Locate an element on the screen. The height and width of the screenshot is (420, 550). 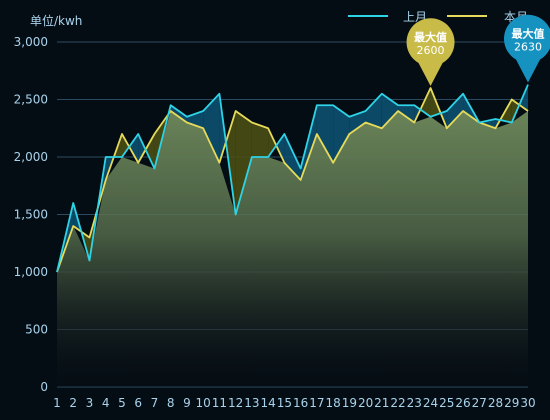
legend: 上月 本月 is located at coordinates (438, 17).